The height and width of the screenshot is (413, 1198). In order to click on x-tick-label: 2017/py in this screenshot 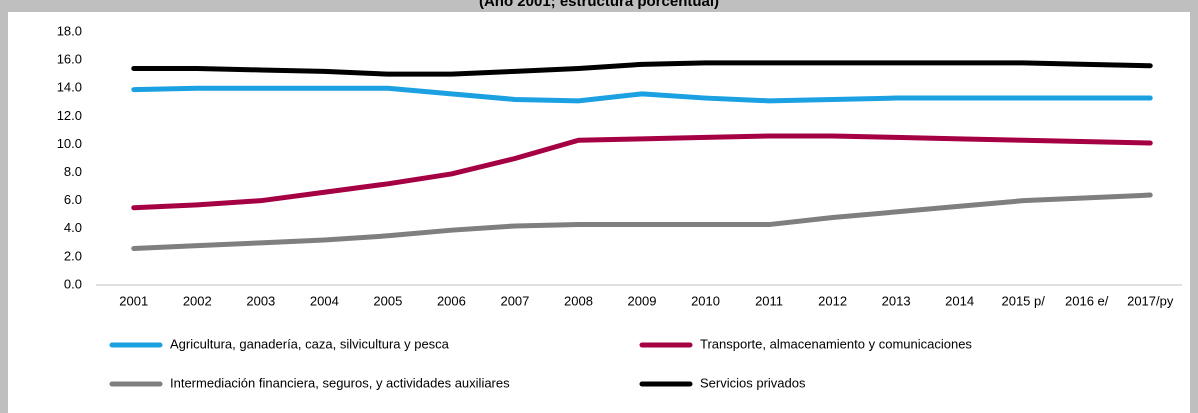, I will do `click(1150, 300)`.